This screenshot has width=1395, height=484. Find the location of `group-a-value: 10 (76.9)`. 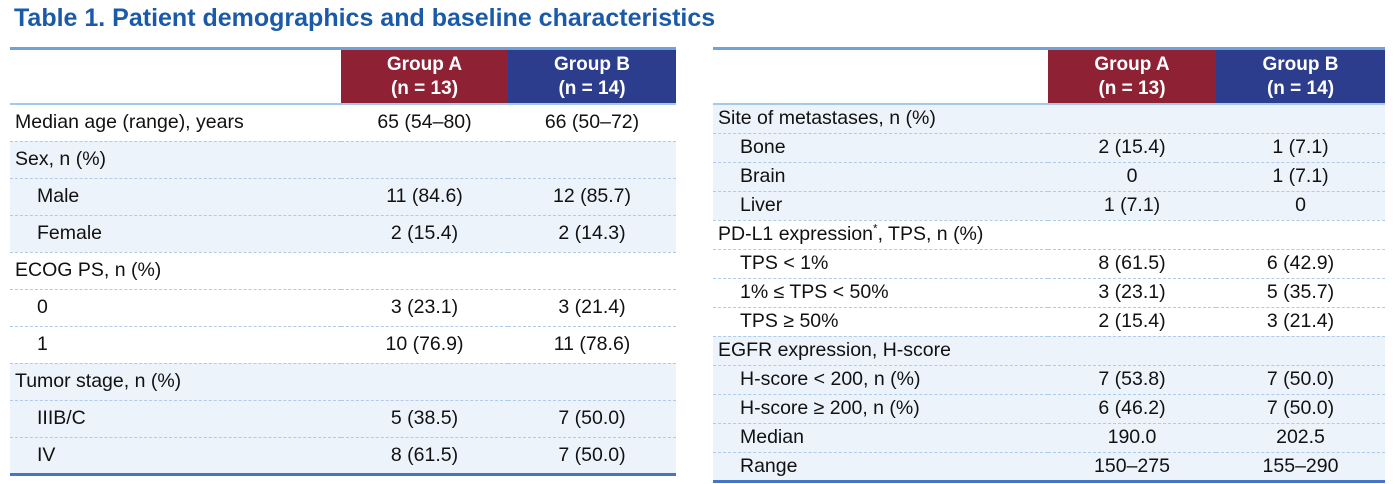

group-a-value: 10 (76.9) is located at coordinates (424, 344).